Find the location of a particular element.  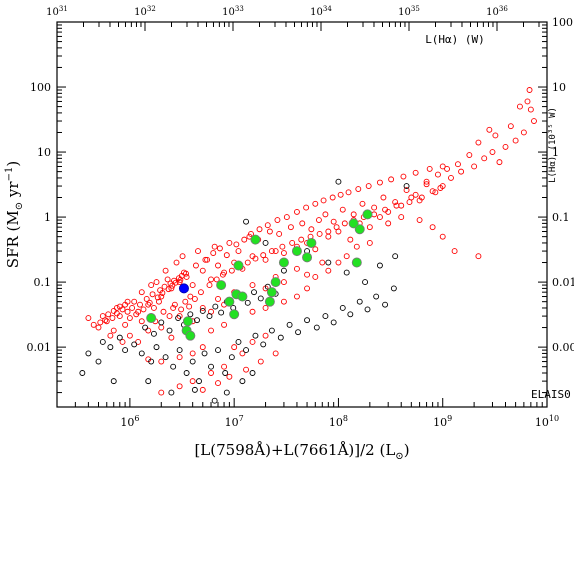

right-axis-label: L(Hα) (10³⁵ W) is located at coordinates (553, 145).